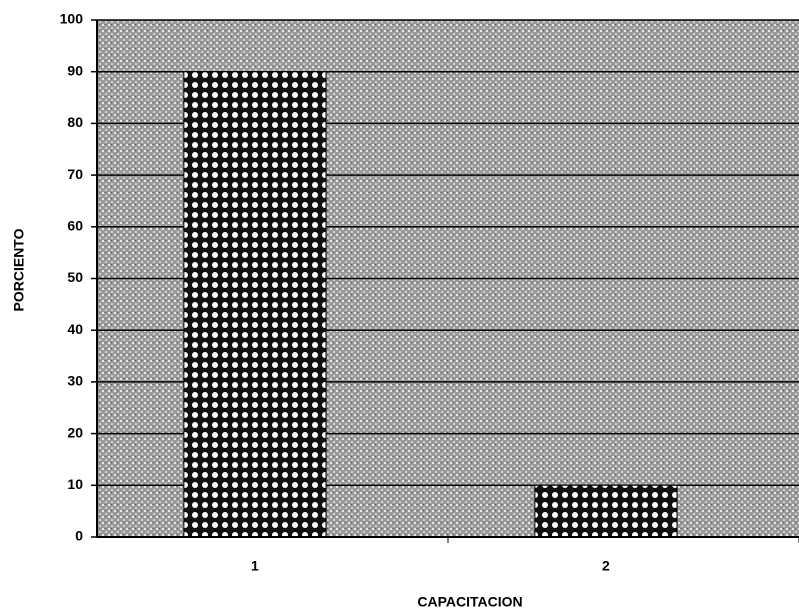  Describe the element at coordinates (75, 122) in the screenshot. I see `y-tick-label: 80` at that location.